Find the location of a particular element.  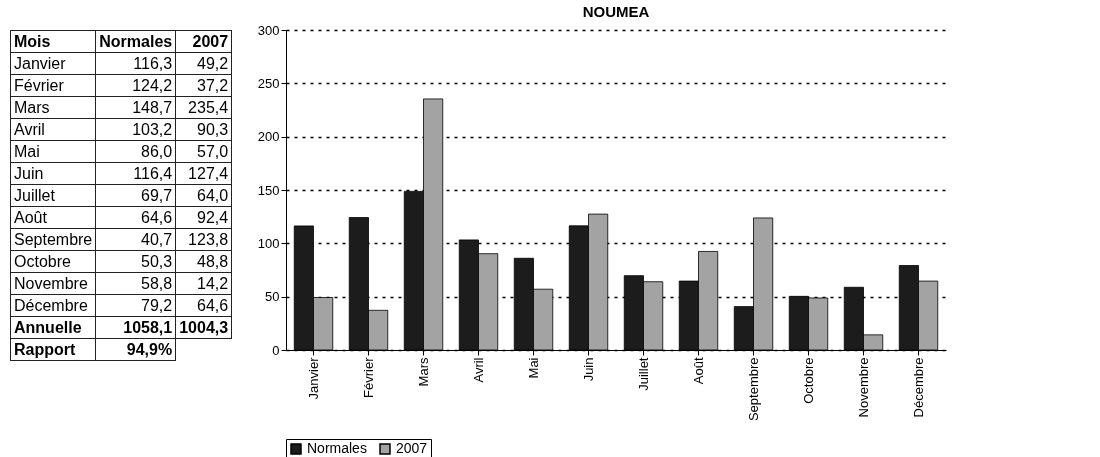

category-label: Janvier is located at coordinates (40, 63).